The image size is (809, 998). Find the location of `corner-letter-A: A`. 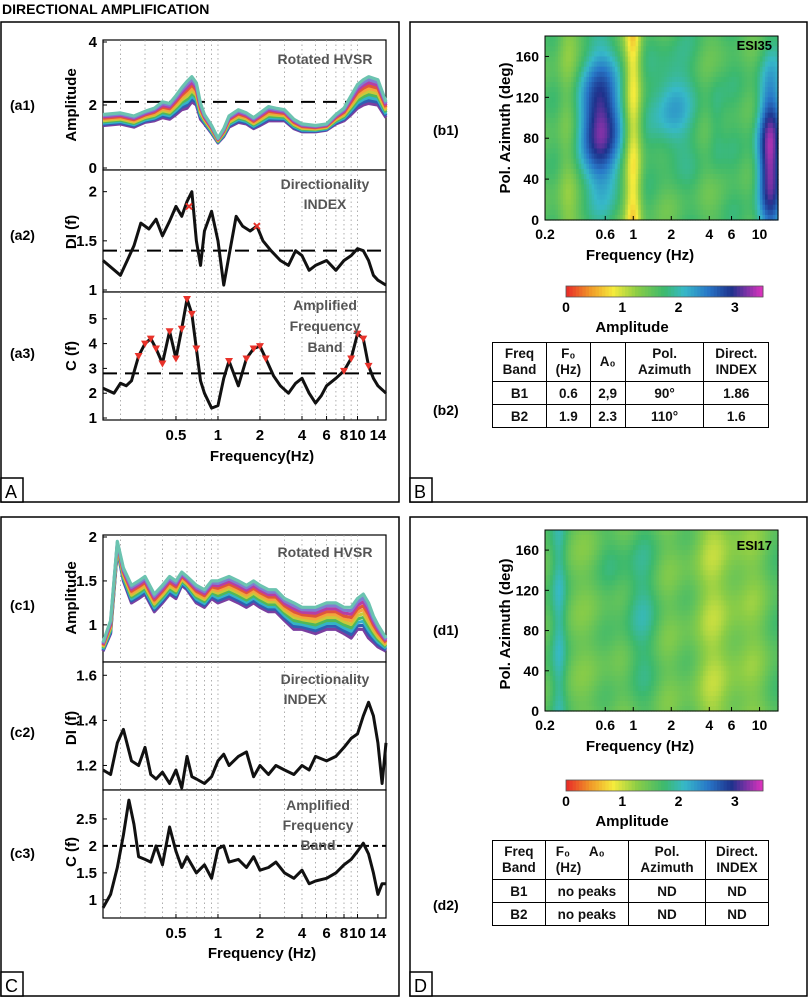

corner-letter-A: A is located at coordinates (11, 492).